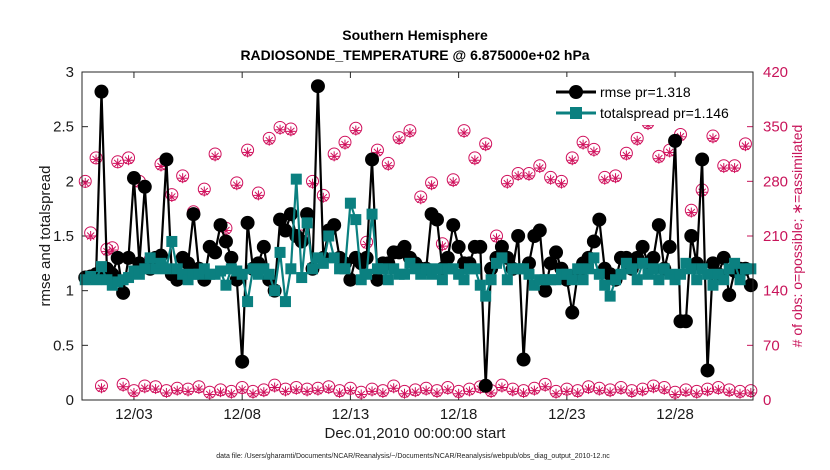 Image resolution: width=830 pixels, height=470 pixels. I want to click on legend-rmse-label: rmse pr=1.318, so click(645, 92).